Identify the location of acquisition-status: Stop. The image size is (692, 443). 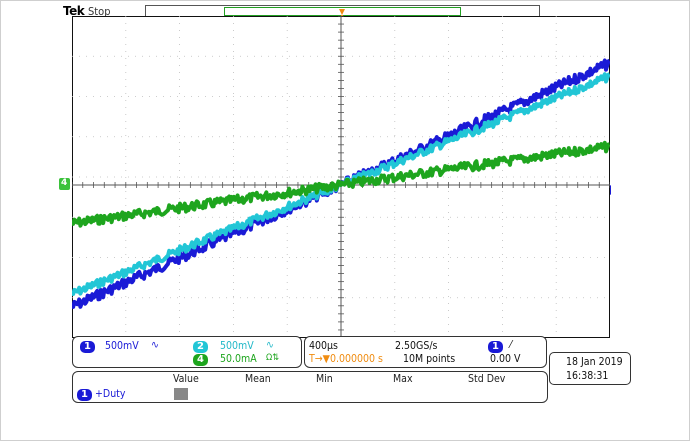
(99, 11).